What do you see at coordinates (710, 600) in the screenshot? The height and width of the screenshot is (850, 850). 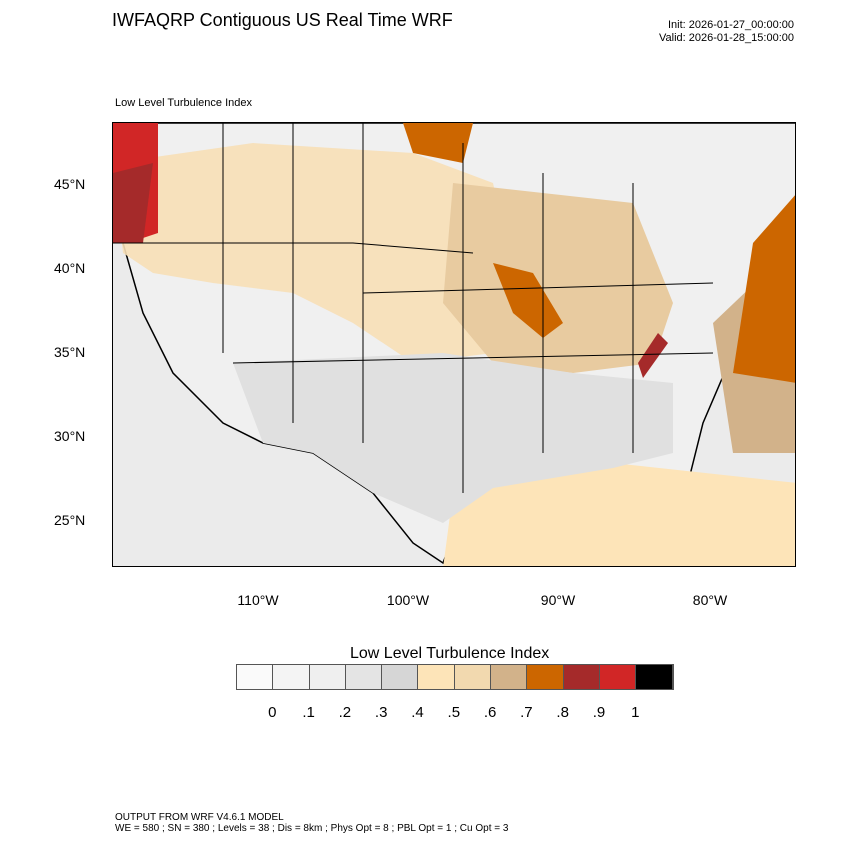 I see `lon-label: 80°W` at bounding box center [710, 600].